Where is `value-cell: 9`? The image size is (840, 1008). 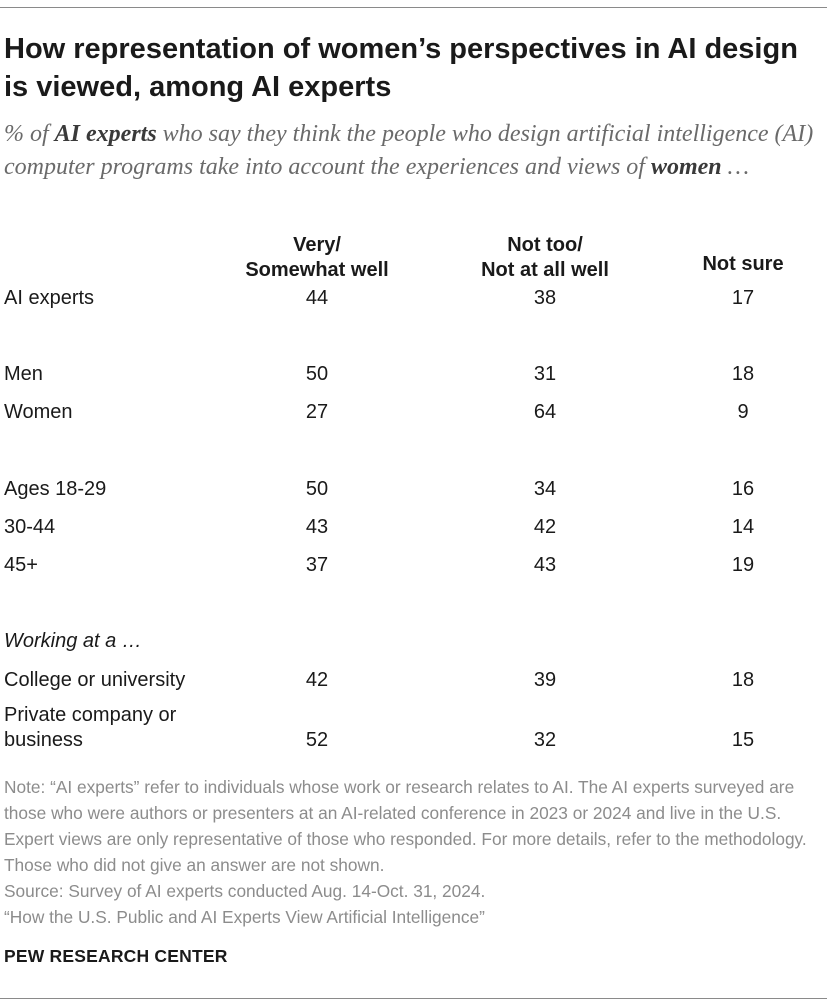 value-cell: 9 is located at coordinates (743, 412).